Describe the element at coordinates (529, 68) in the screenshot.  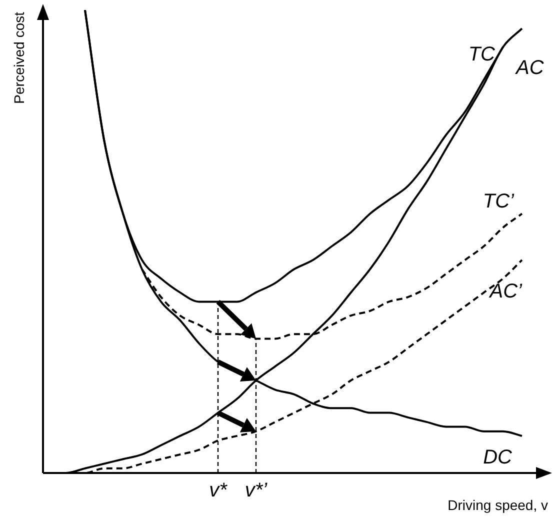
I see `series-label: AC` at that location.